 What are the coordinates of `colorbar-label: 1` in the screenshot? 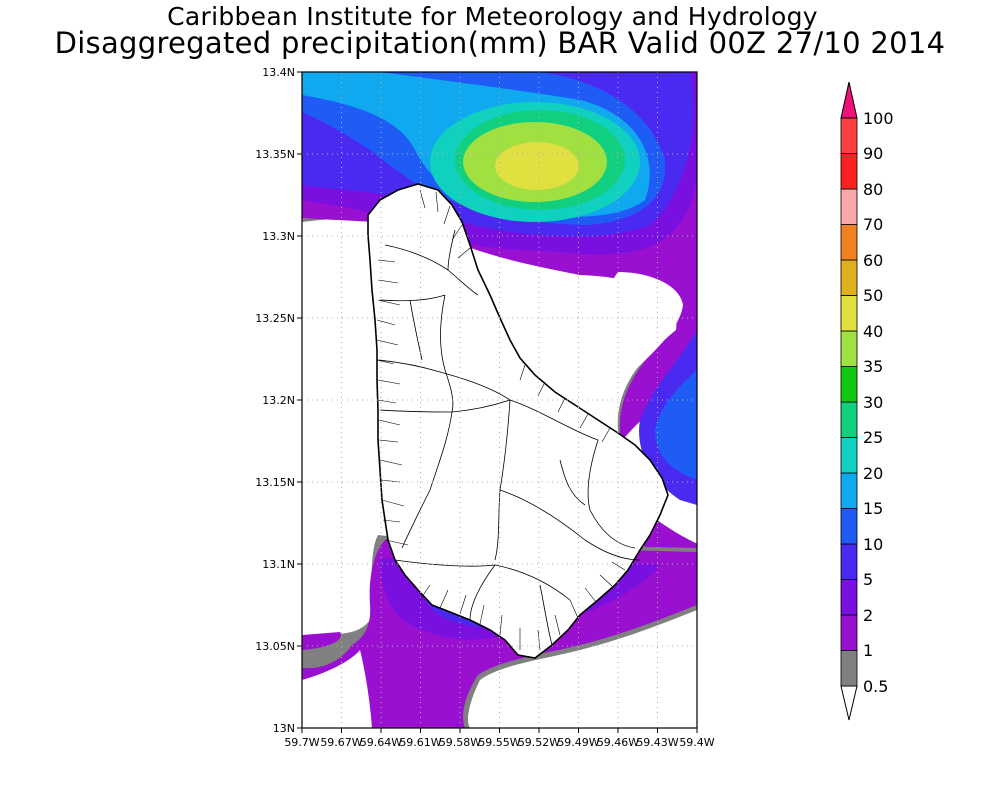 It's located at (868, 650).